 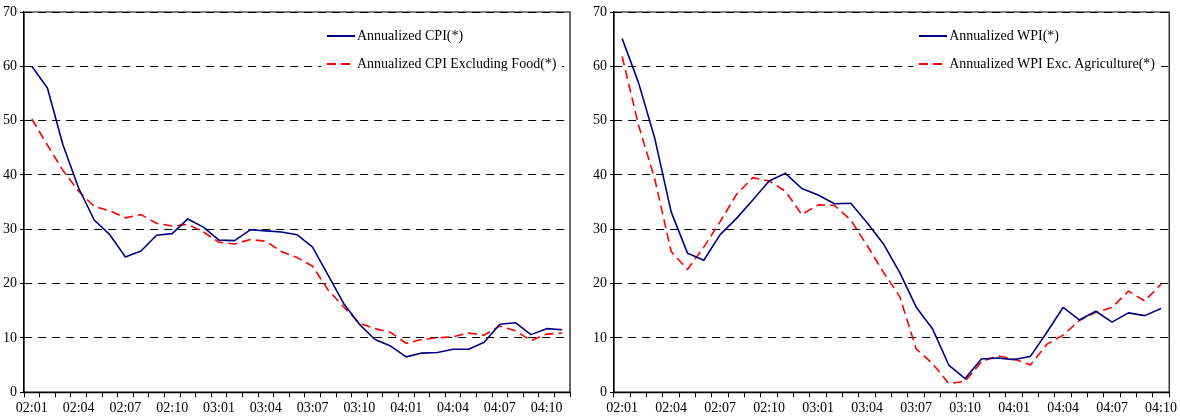 What do you see at coordinates (457, 64) in the screenshot?
I see `legend-label: Annualized CPI Excluding Food(*)` at bounding box center [457, 64].